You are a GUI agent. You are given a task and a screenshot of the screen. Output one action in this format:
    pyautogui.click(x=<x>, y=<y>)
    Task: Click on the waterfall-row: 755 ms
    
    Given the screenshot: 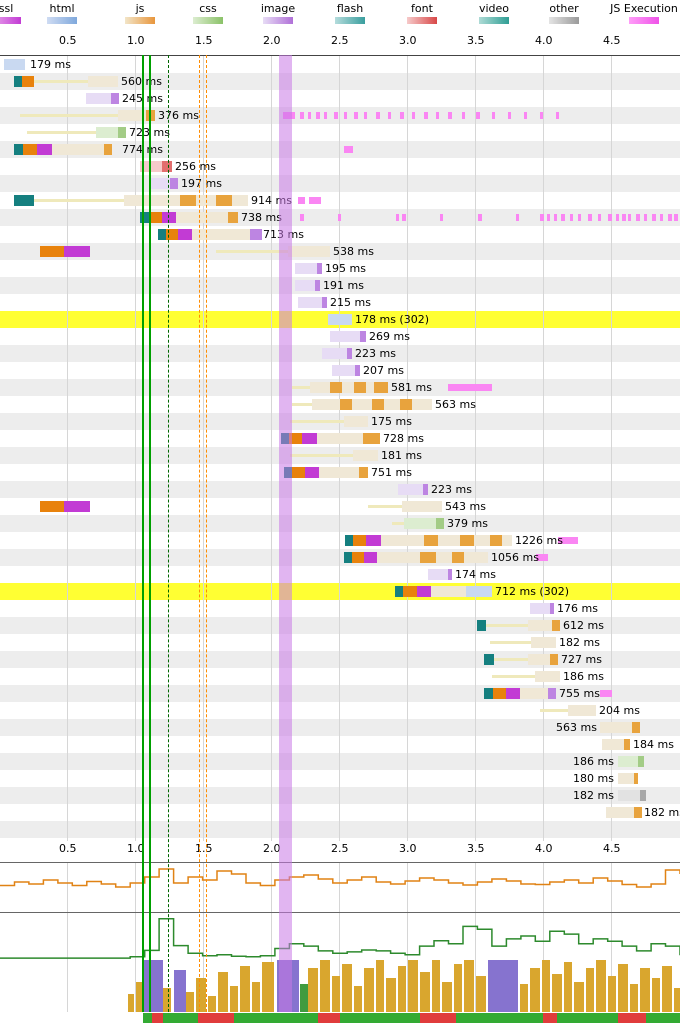 What is the action you would take?
    pyautogui.click(x=340, y=693)
    